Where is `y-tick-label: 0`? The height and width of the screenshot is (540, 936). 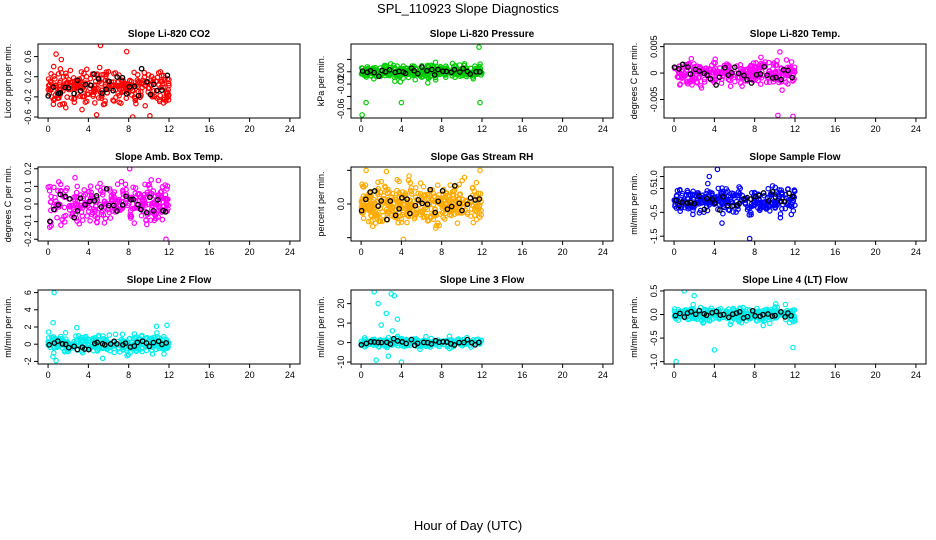 y-tick-label: 0 is located at coordinates (654, 73).